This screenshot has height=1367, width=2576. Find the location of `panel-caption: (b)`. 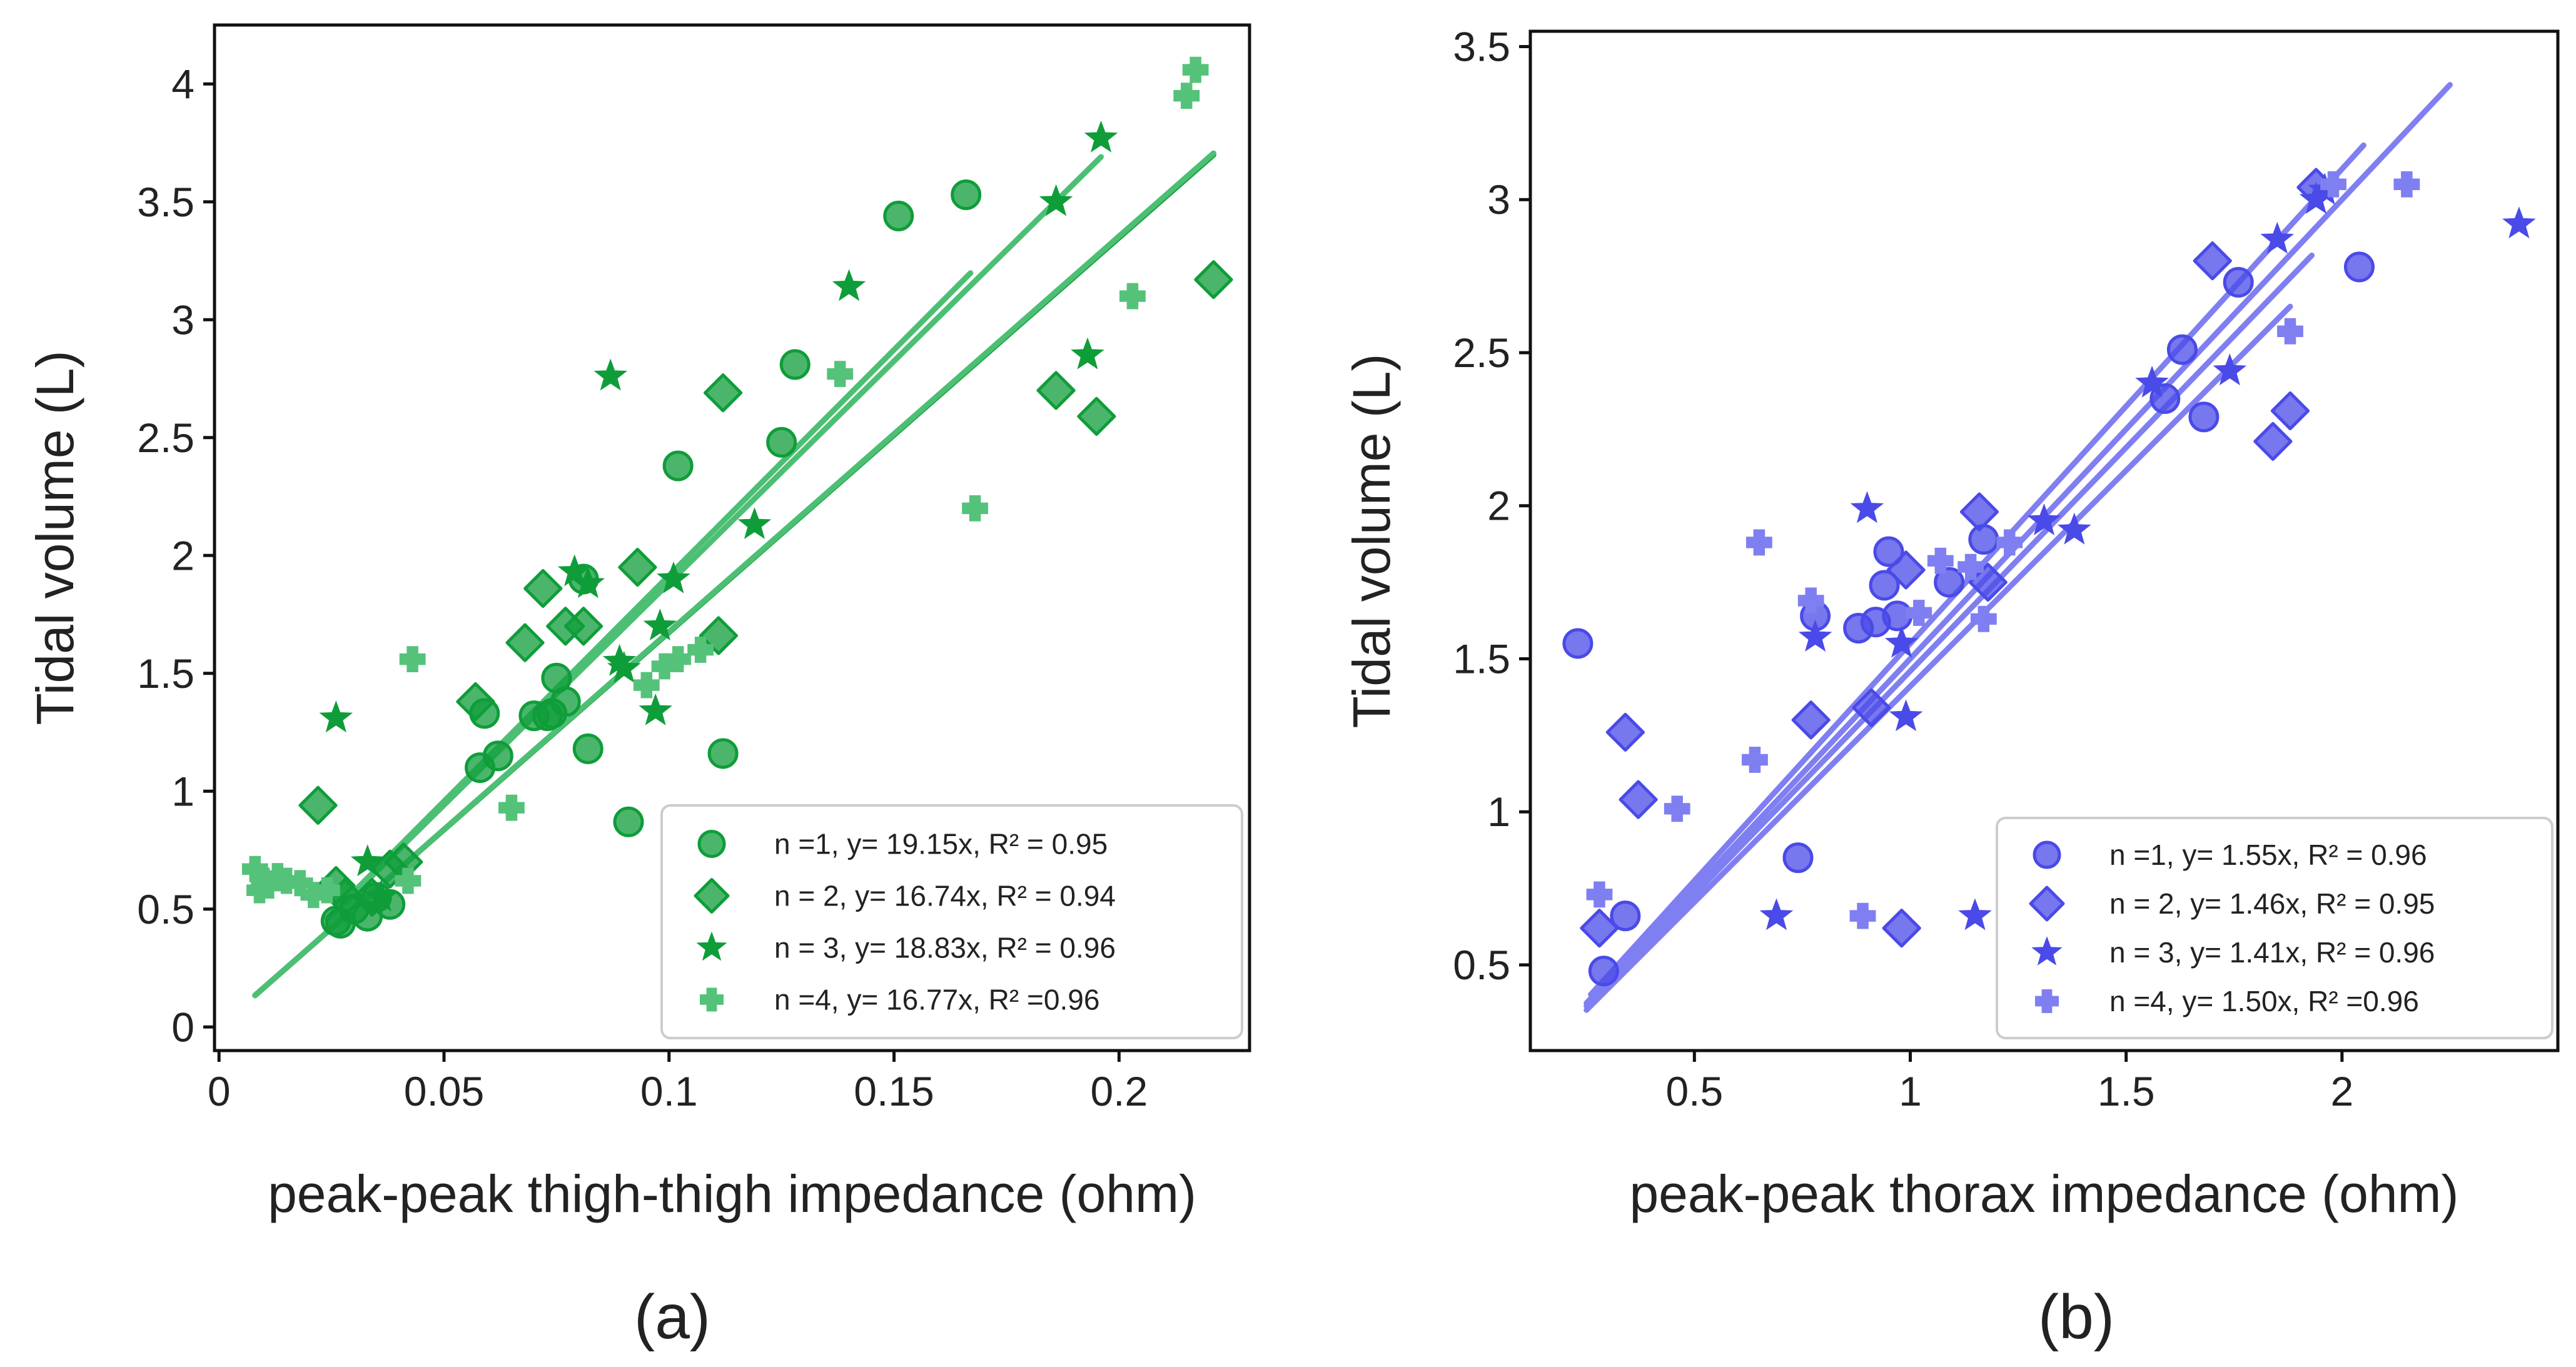

panel-caption: (b) is located at coordinates (2076, 1317).